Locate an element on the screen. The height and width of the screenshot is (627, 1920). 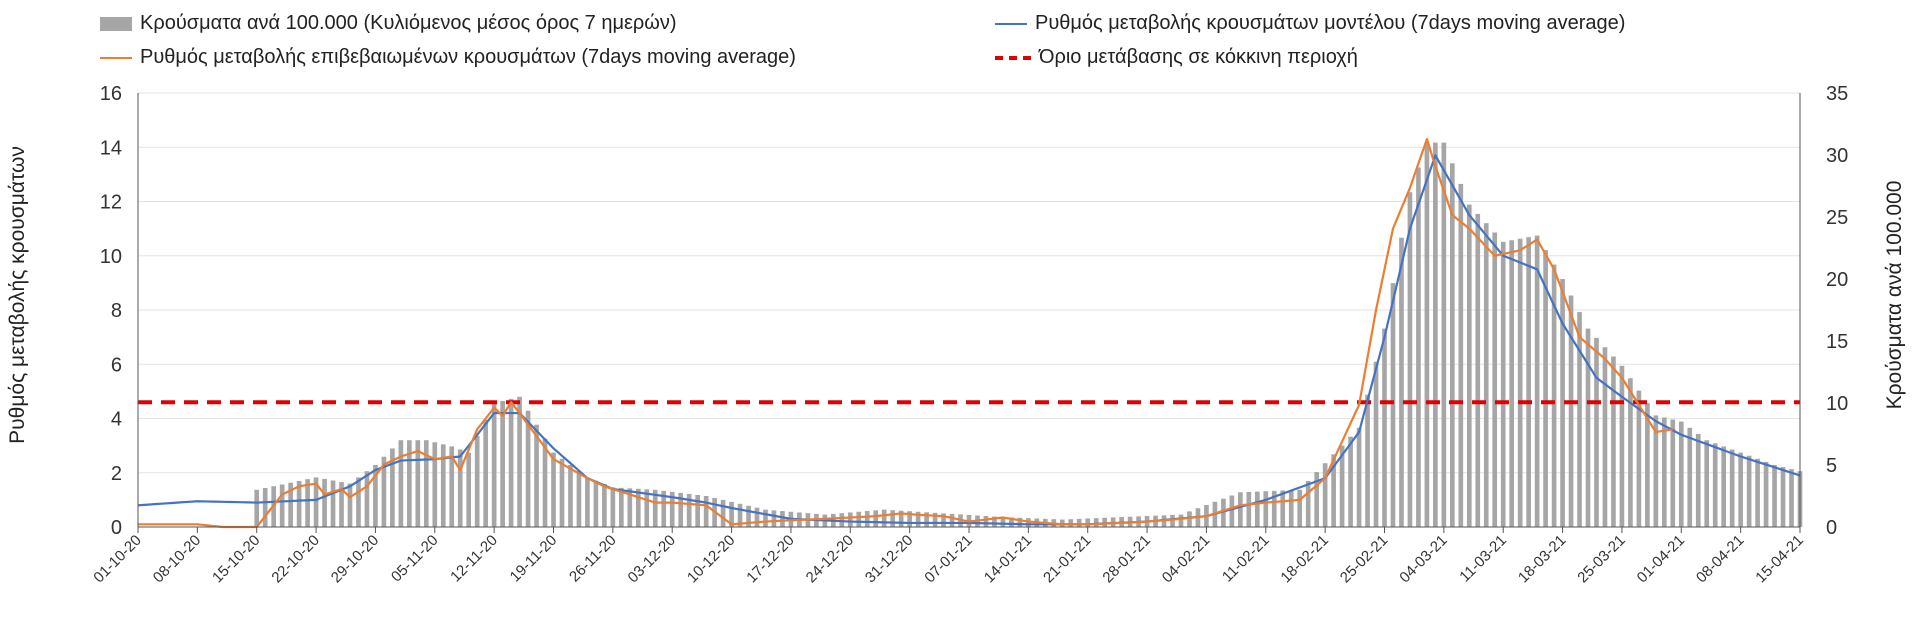
x-tick-label: 14-01-21 is located at coordinates (1008, 559).